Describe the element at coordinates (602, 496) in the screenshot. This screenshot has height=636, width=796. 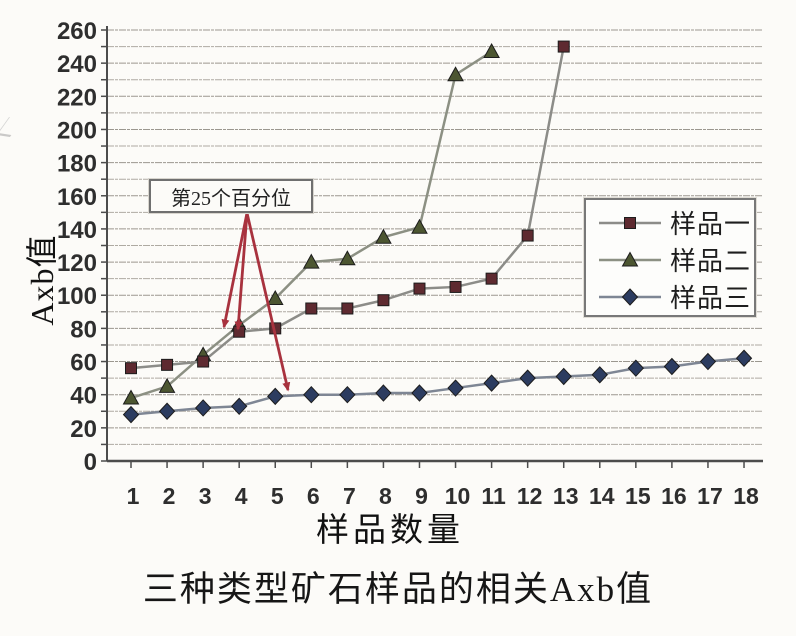
I see `x-tick-label: 14` at that location.